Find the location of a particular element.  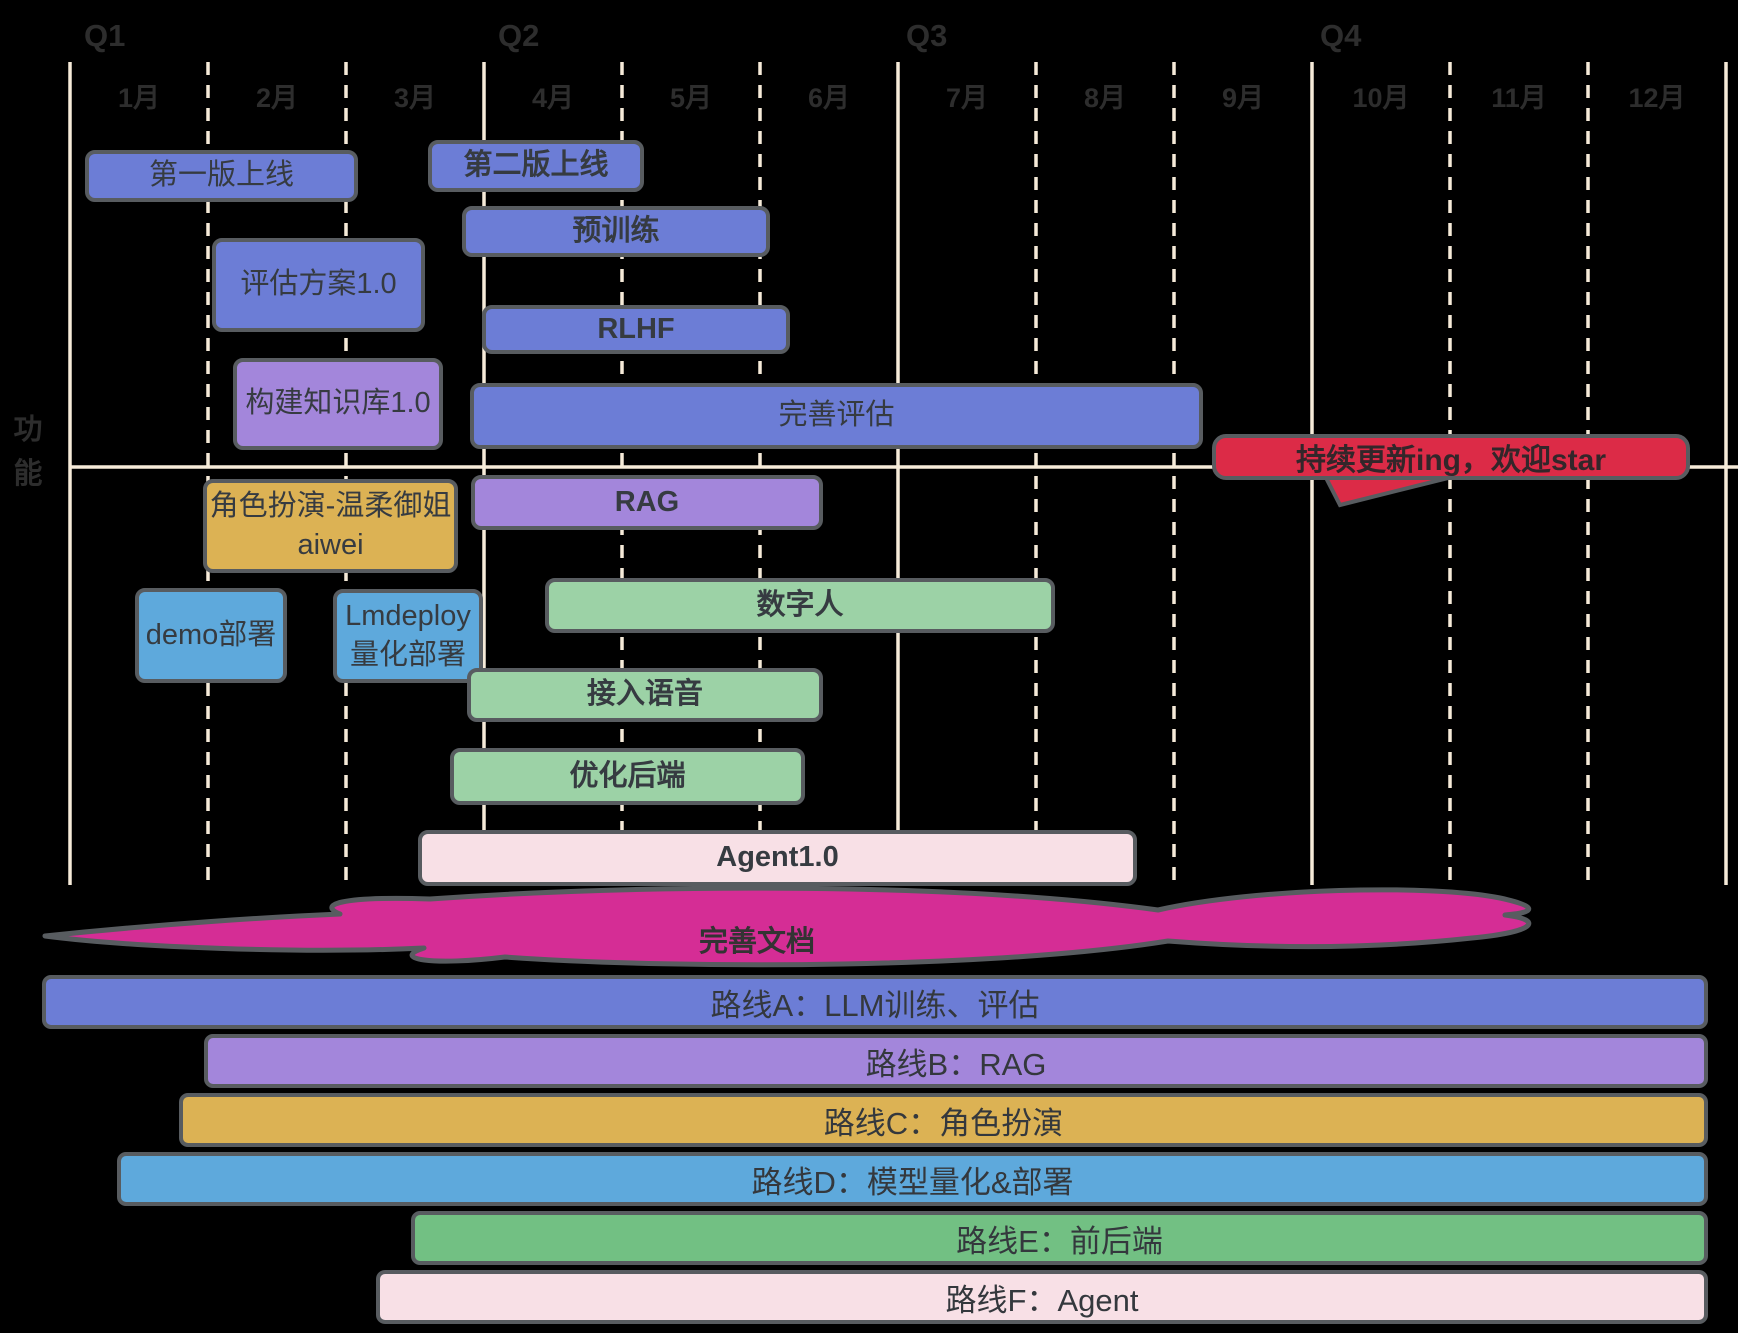

route-label: 路线E：前后端 is located at coordinates (1059, 1241).